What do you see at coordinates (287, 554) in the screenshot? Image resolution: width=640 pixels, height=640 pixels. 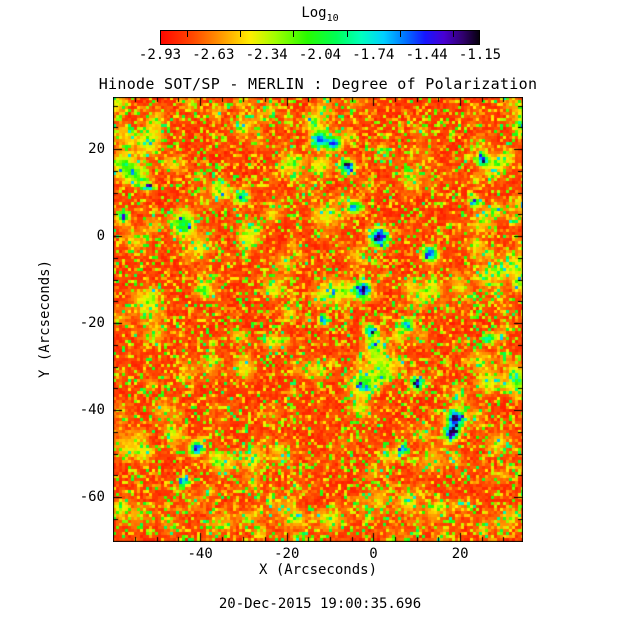 I see `x-tick-label: -20` at bounding box center [287, 554].